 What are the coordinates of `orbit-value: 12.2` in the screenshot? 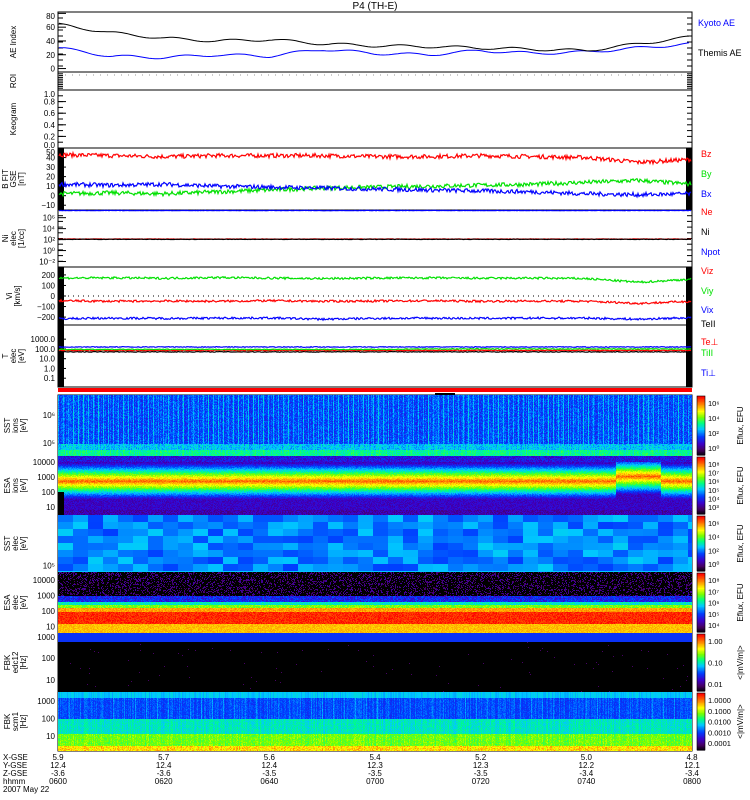 It's located at (587, 765).